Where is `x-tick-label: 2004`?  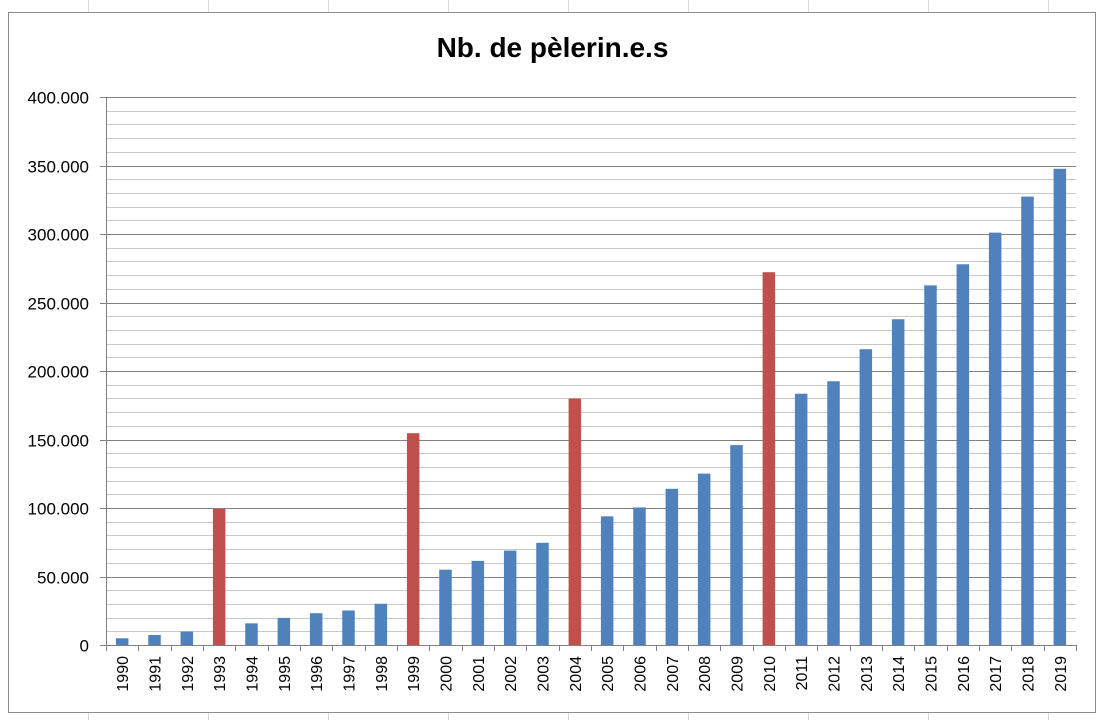 x-tick-label: 2004 is located at coordinates (576, 674).